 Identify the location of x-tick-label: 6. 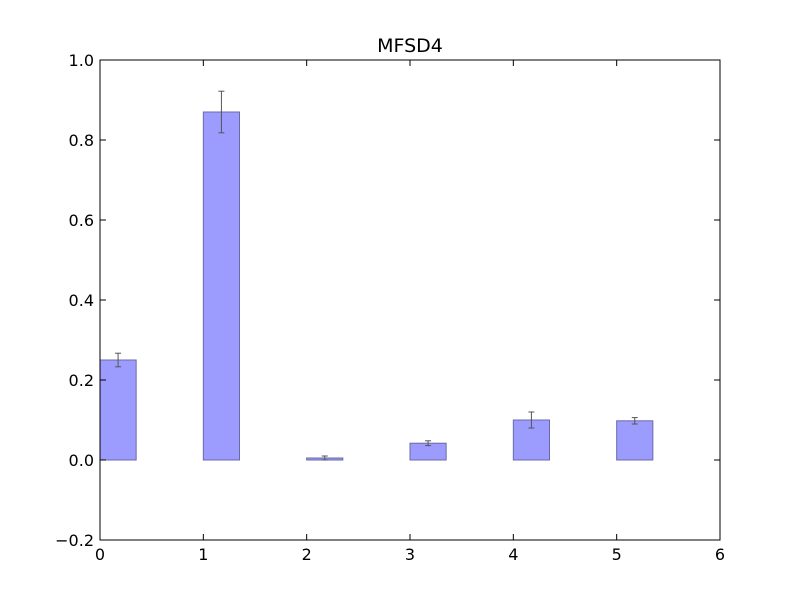
(720, 554).